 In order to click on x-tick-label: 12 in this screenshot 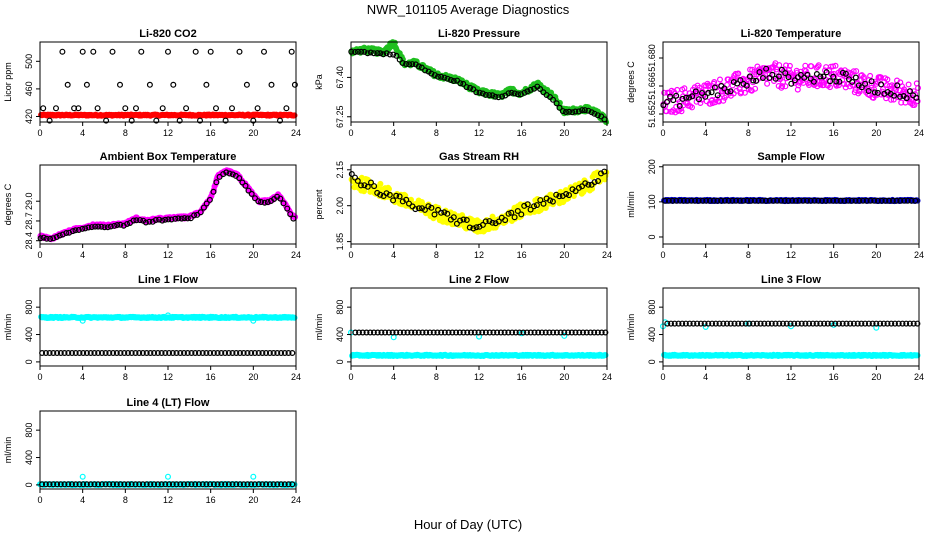, I will do `click(168, 133)`.